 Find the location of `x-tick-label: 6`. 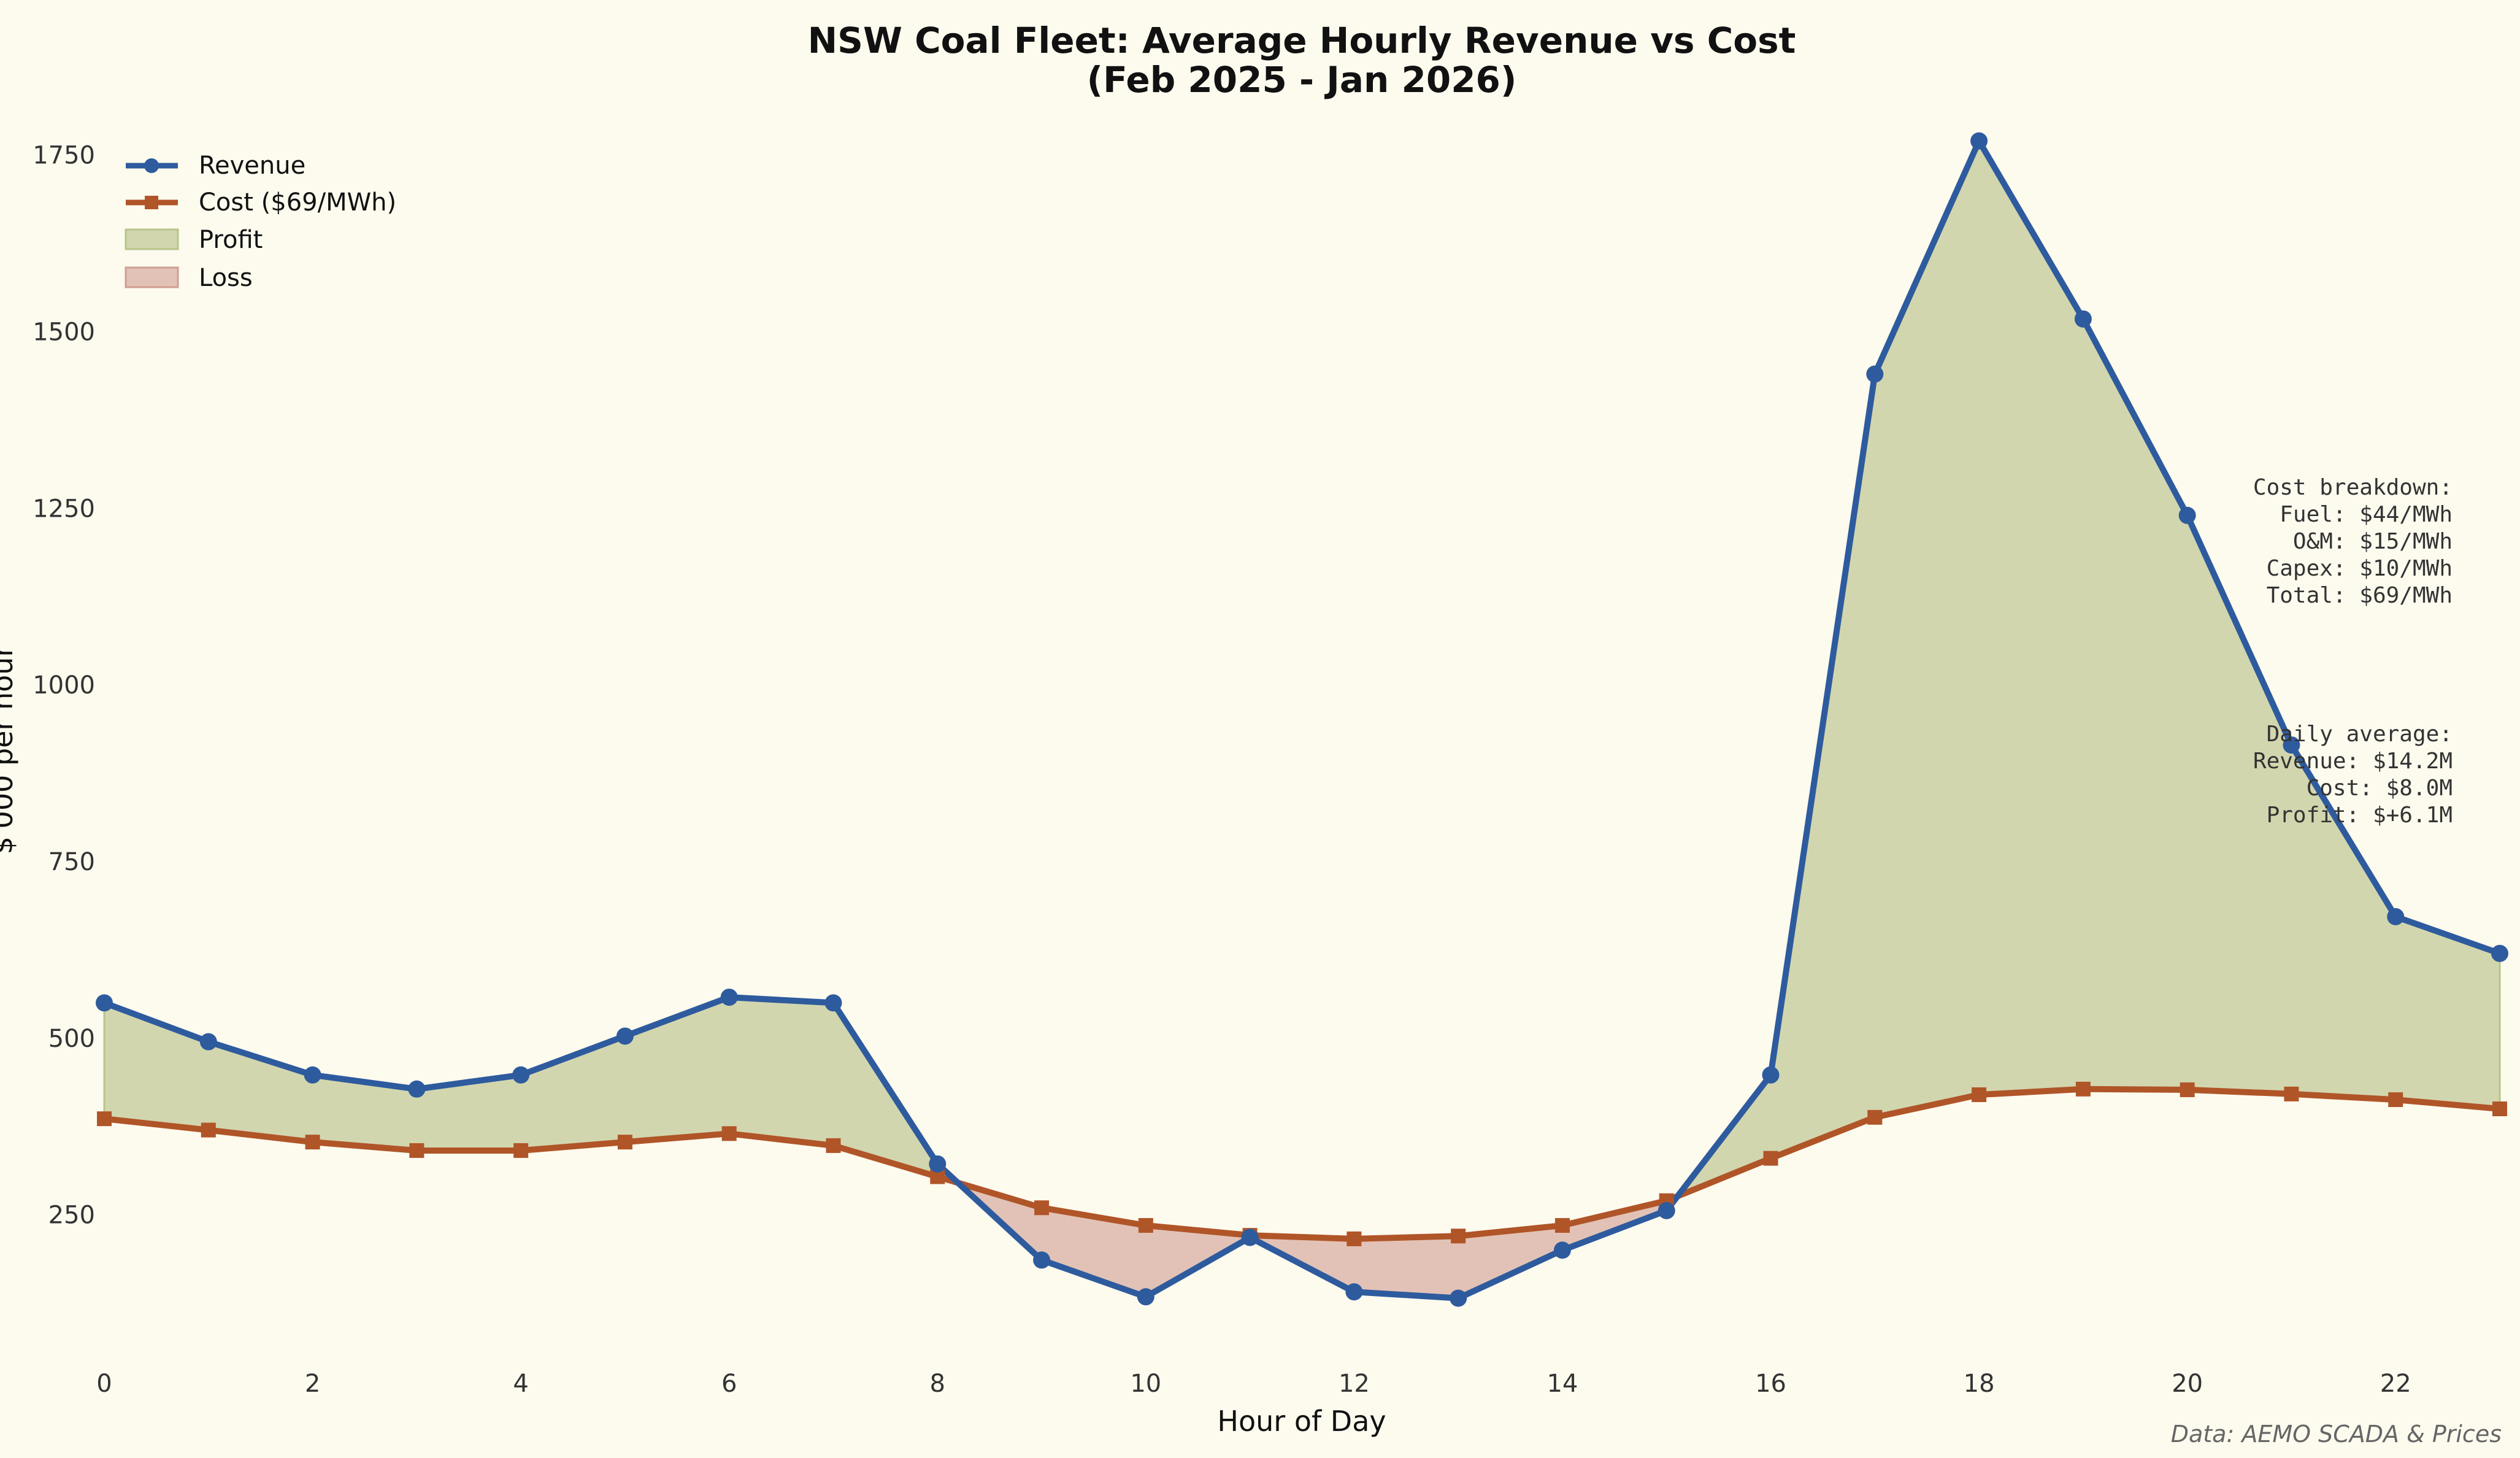

x-tick-label: 6 is located at coordinates (729, 1384).